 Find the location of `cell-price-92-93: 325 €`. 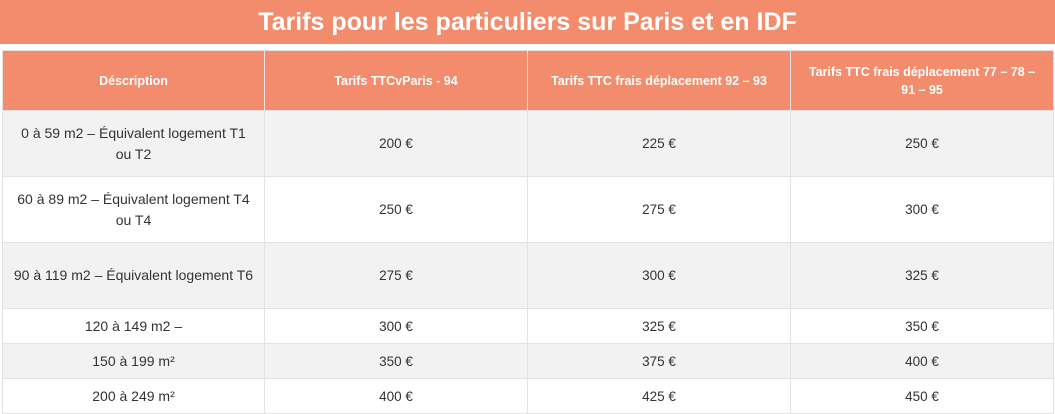

cell-price-92-93: 325 € is located at coordinates (659, 326).